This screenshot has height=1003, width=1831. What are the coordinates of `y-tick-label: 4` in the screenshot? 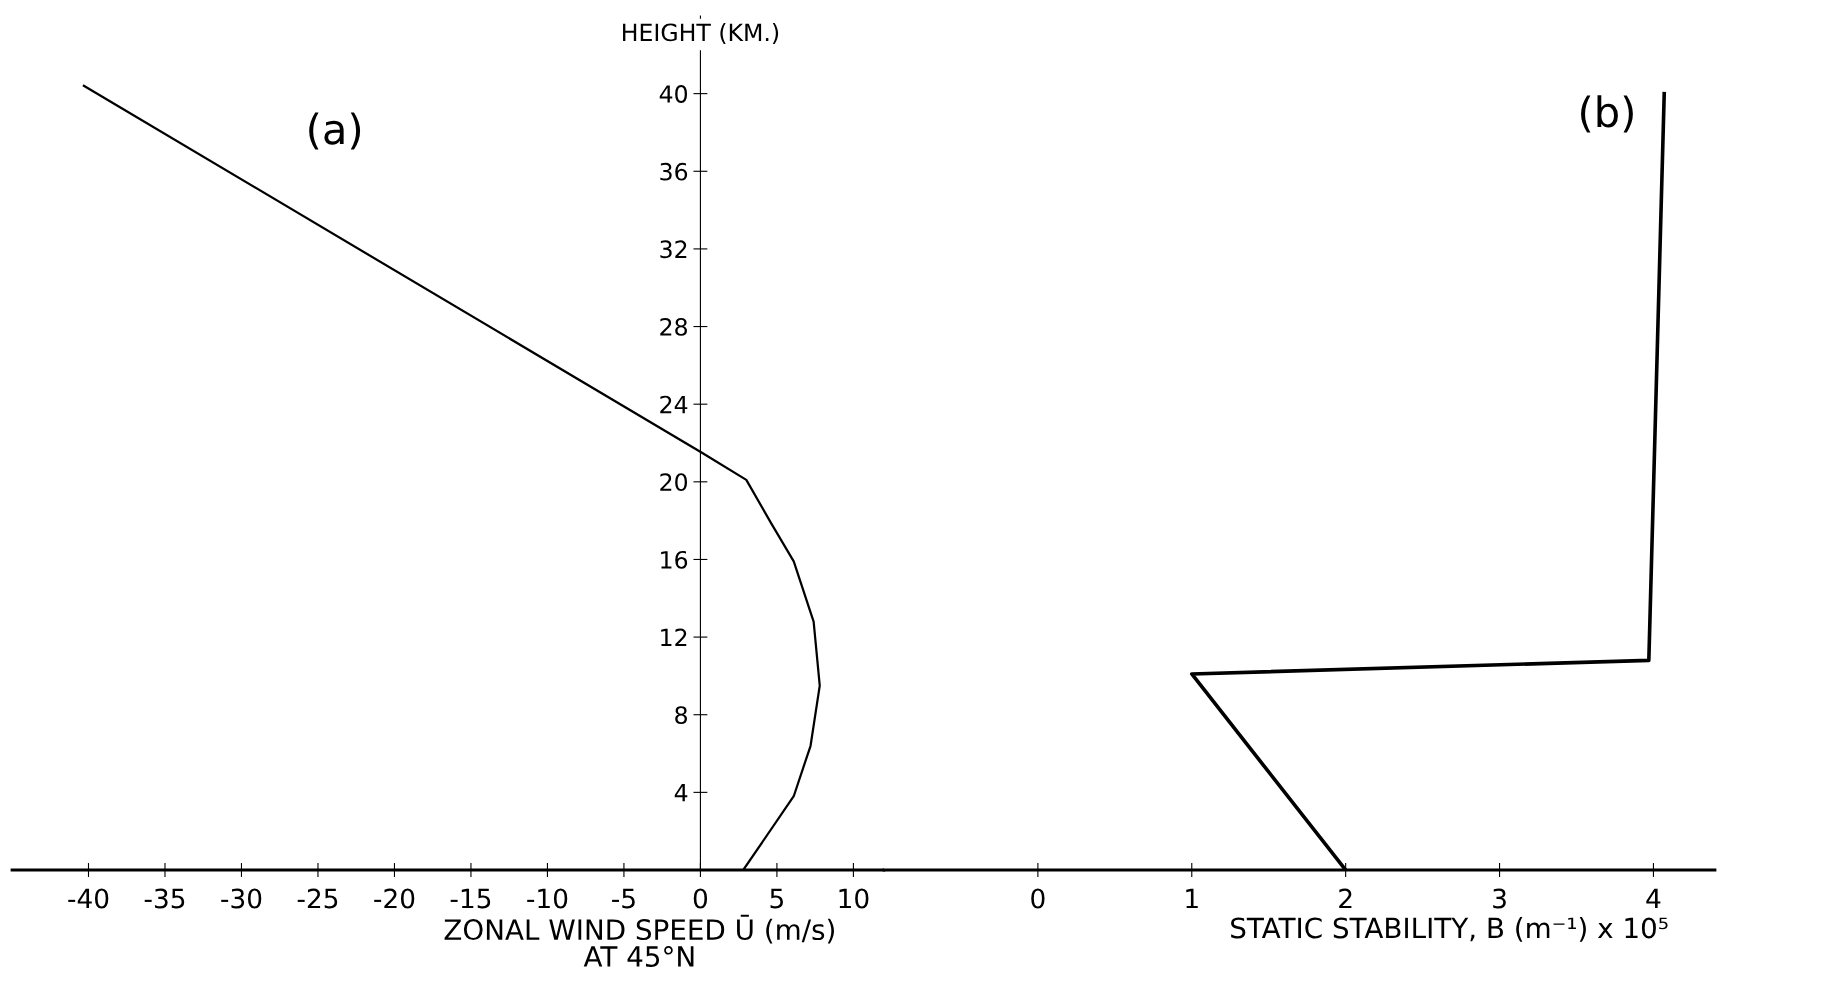 It's located at (681, 793).